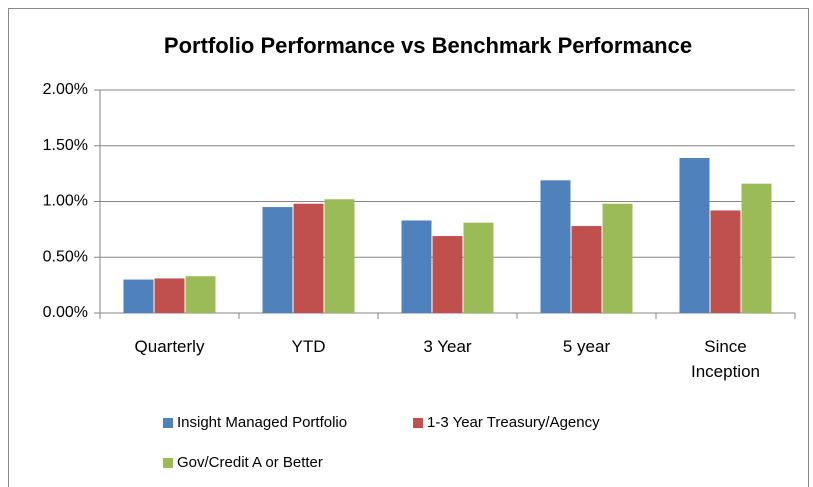 The image size is (813, 487). Describe the element at coordinates (65, 89) in the screenshot. I see `y-tick-label: 2.00%` at that location.